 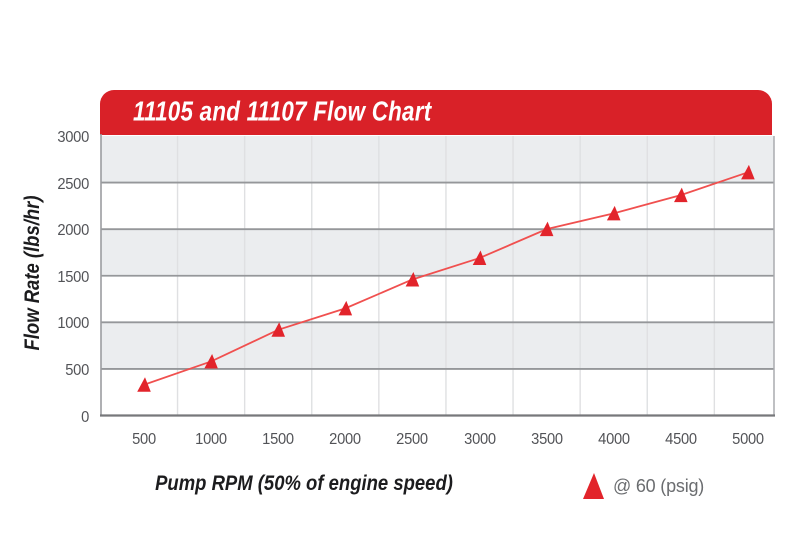 What do you see at coordinates (73, 184) in the screenshot?
I see `y-tick-label: 2500` at bounding box center [73, 184].